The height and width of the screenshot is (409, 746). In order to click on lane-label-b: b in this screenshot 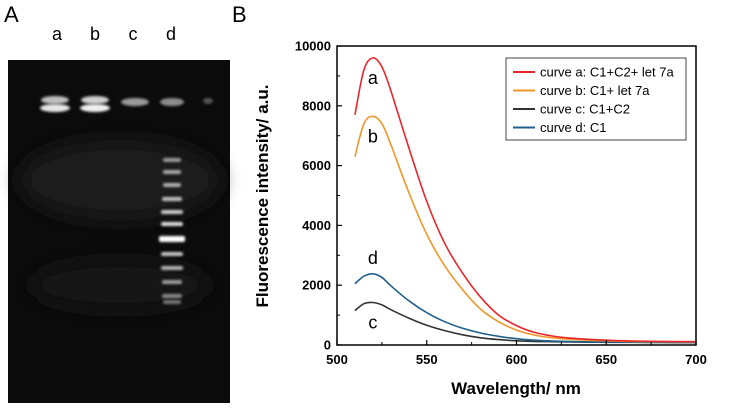, I will do `click(95, 34)`.